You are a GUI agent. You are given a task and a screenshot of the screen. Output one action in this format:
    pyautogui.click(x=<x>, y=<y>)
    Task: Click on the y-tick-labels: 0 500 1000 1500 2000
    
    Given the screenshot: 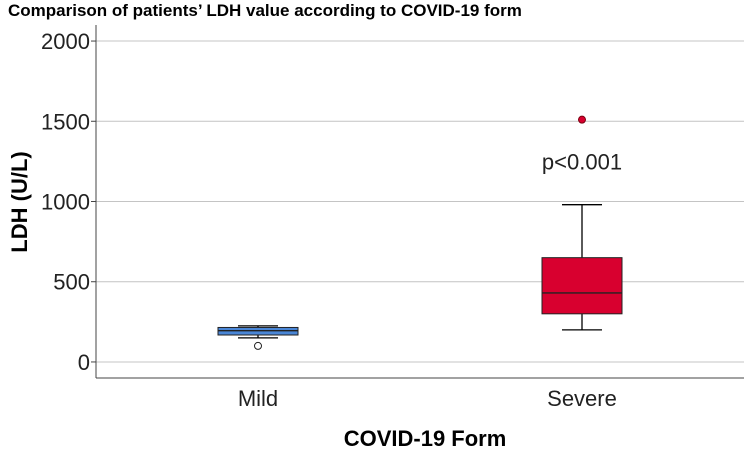 What is the action you would take?
    pyautogui.click(x=68, y=202)
    